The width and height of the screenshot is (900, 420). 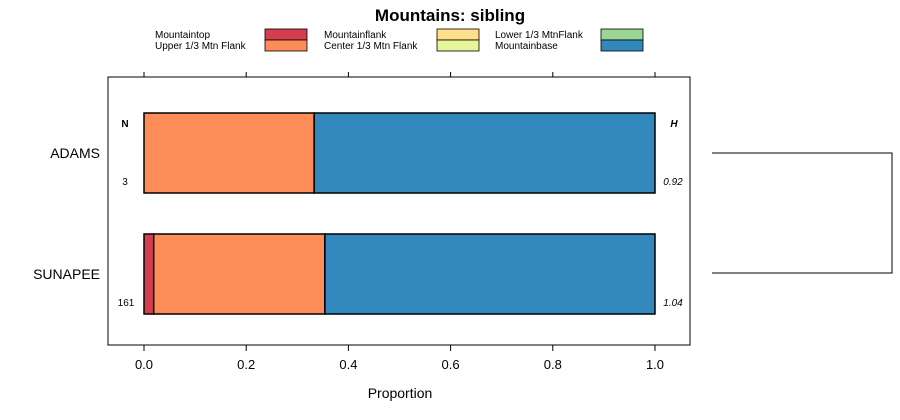 I want to click on legend-label: Upper 1/3 Mtn Flank, so click(x=201, y=46).